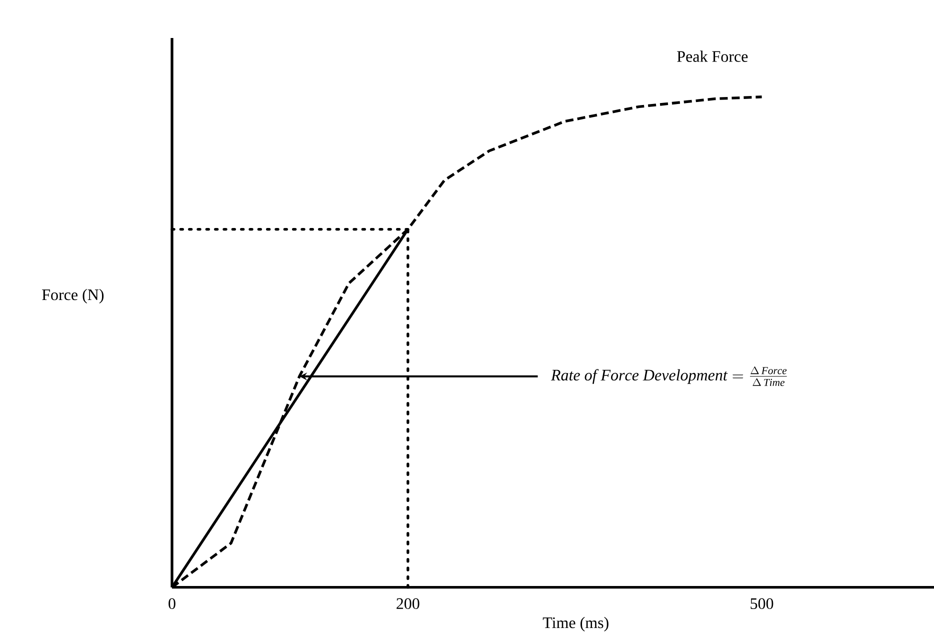 The image size is (934, 643). Describe the element at coordinates (408, 603) in the screenshot. I see `x-tick-label: 200` at that location.